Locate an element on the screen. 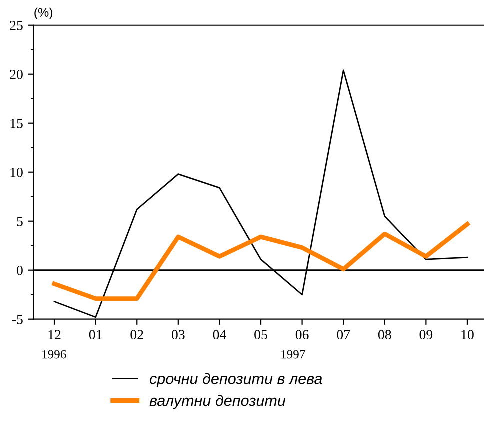 Image resolution: width=484 pixels, height=423 pixels. y-tick-label: 0 is located at coordinates (20, 271).